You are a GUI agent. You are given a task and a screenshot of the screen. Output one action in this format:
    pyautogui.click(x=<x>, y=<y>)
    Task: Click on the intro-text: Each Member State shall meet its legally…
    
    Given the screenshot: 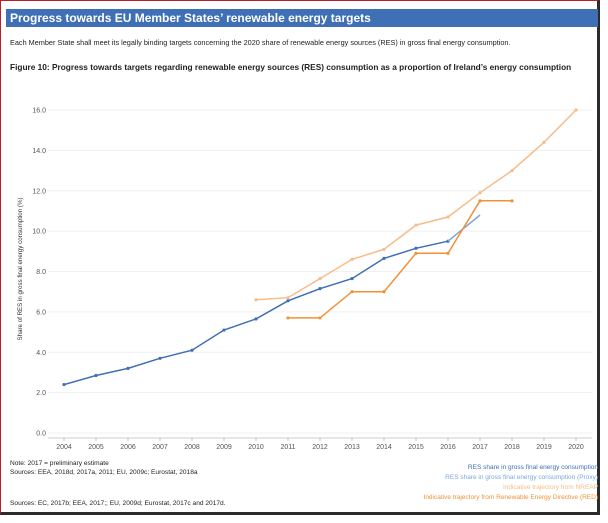 What is the action you would take?
    pyautogui.click(x=260, y=42)
    